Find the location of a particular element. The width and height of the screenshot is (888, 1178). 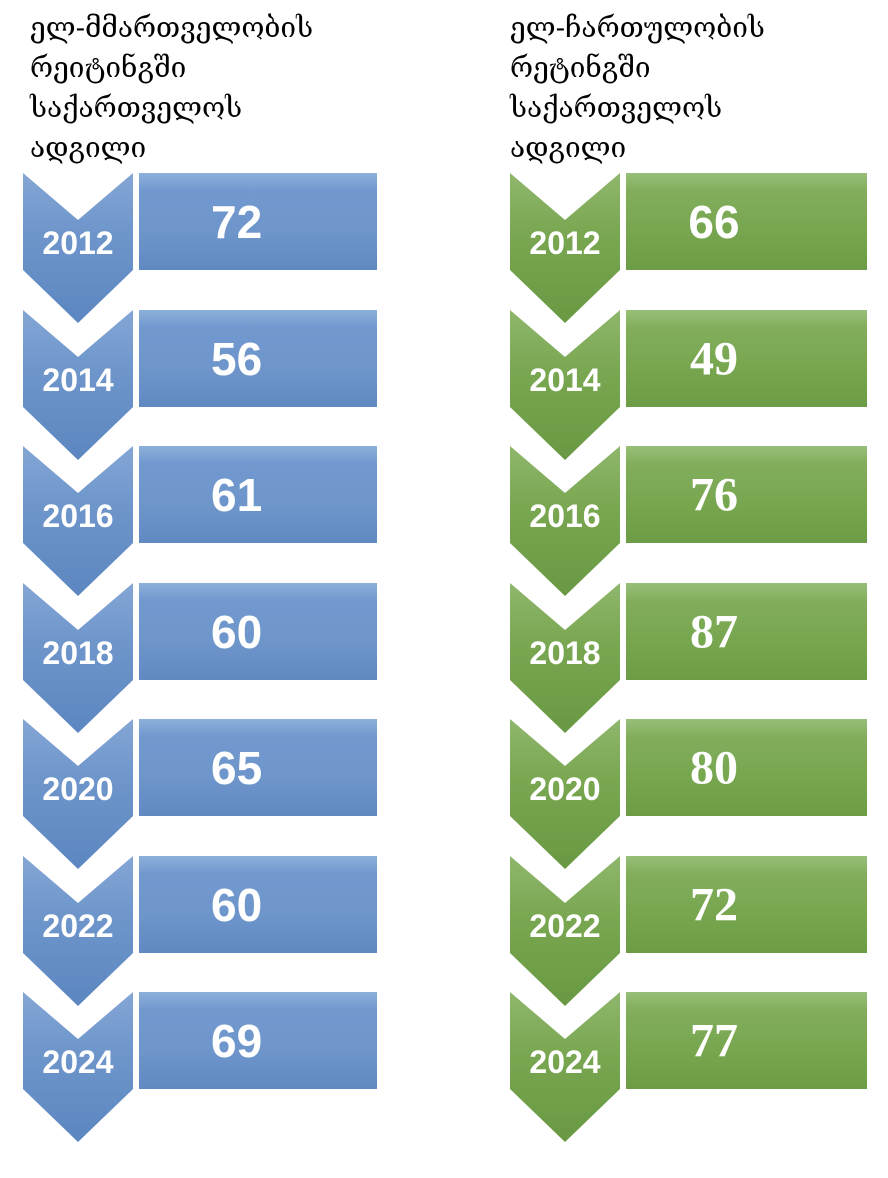

rank-value: 77 is located at coordinates (713, 1040).